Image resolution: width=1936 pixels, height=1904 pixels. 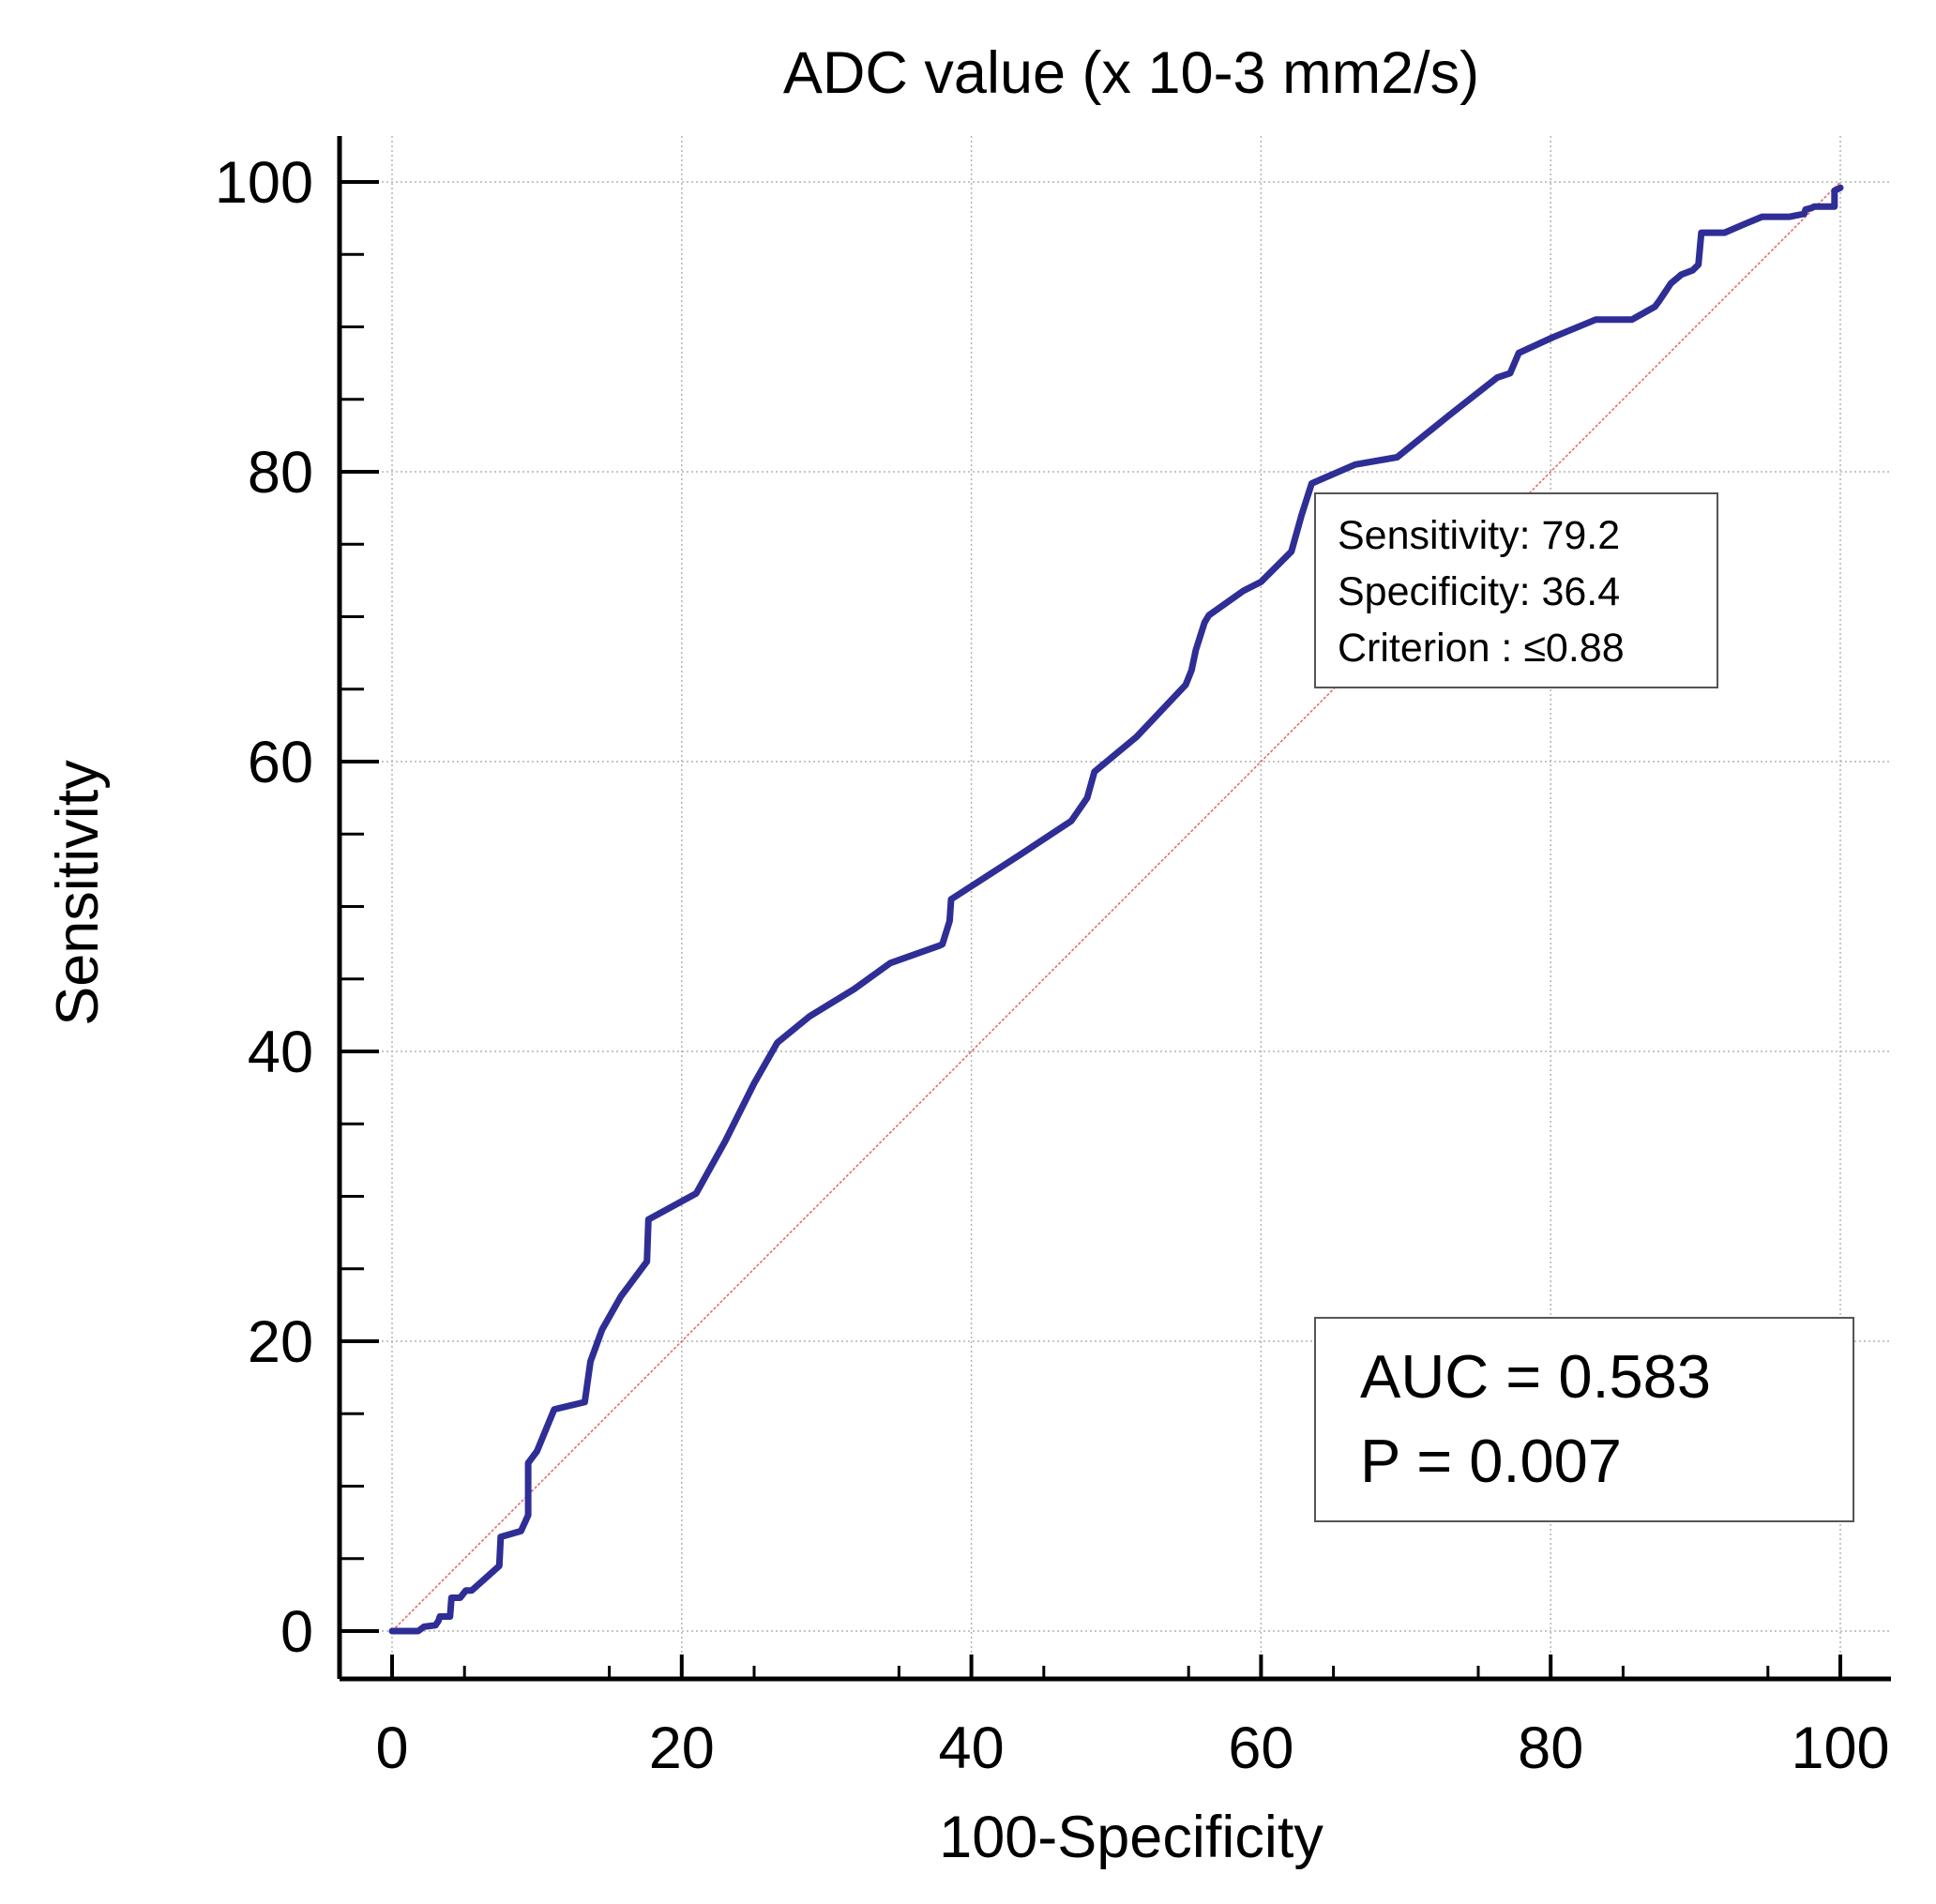 What do you see at coordinates (1840, 1748) in the screenshot?
I see `x-tick-label: 100` at bounding box center [1840, 1748].